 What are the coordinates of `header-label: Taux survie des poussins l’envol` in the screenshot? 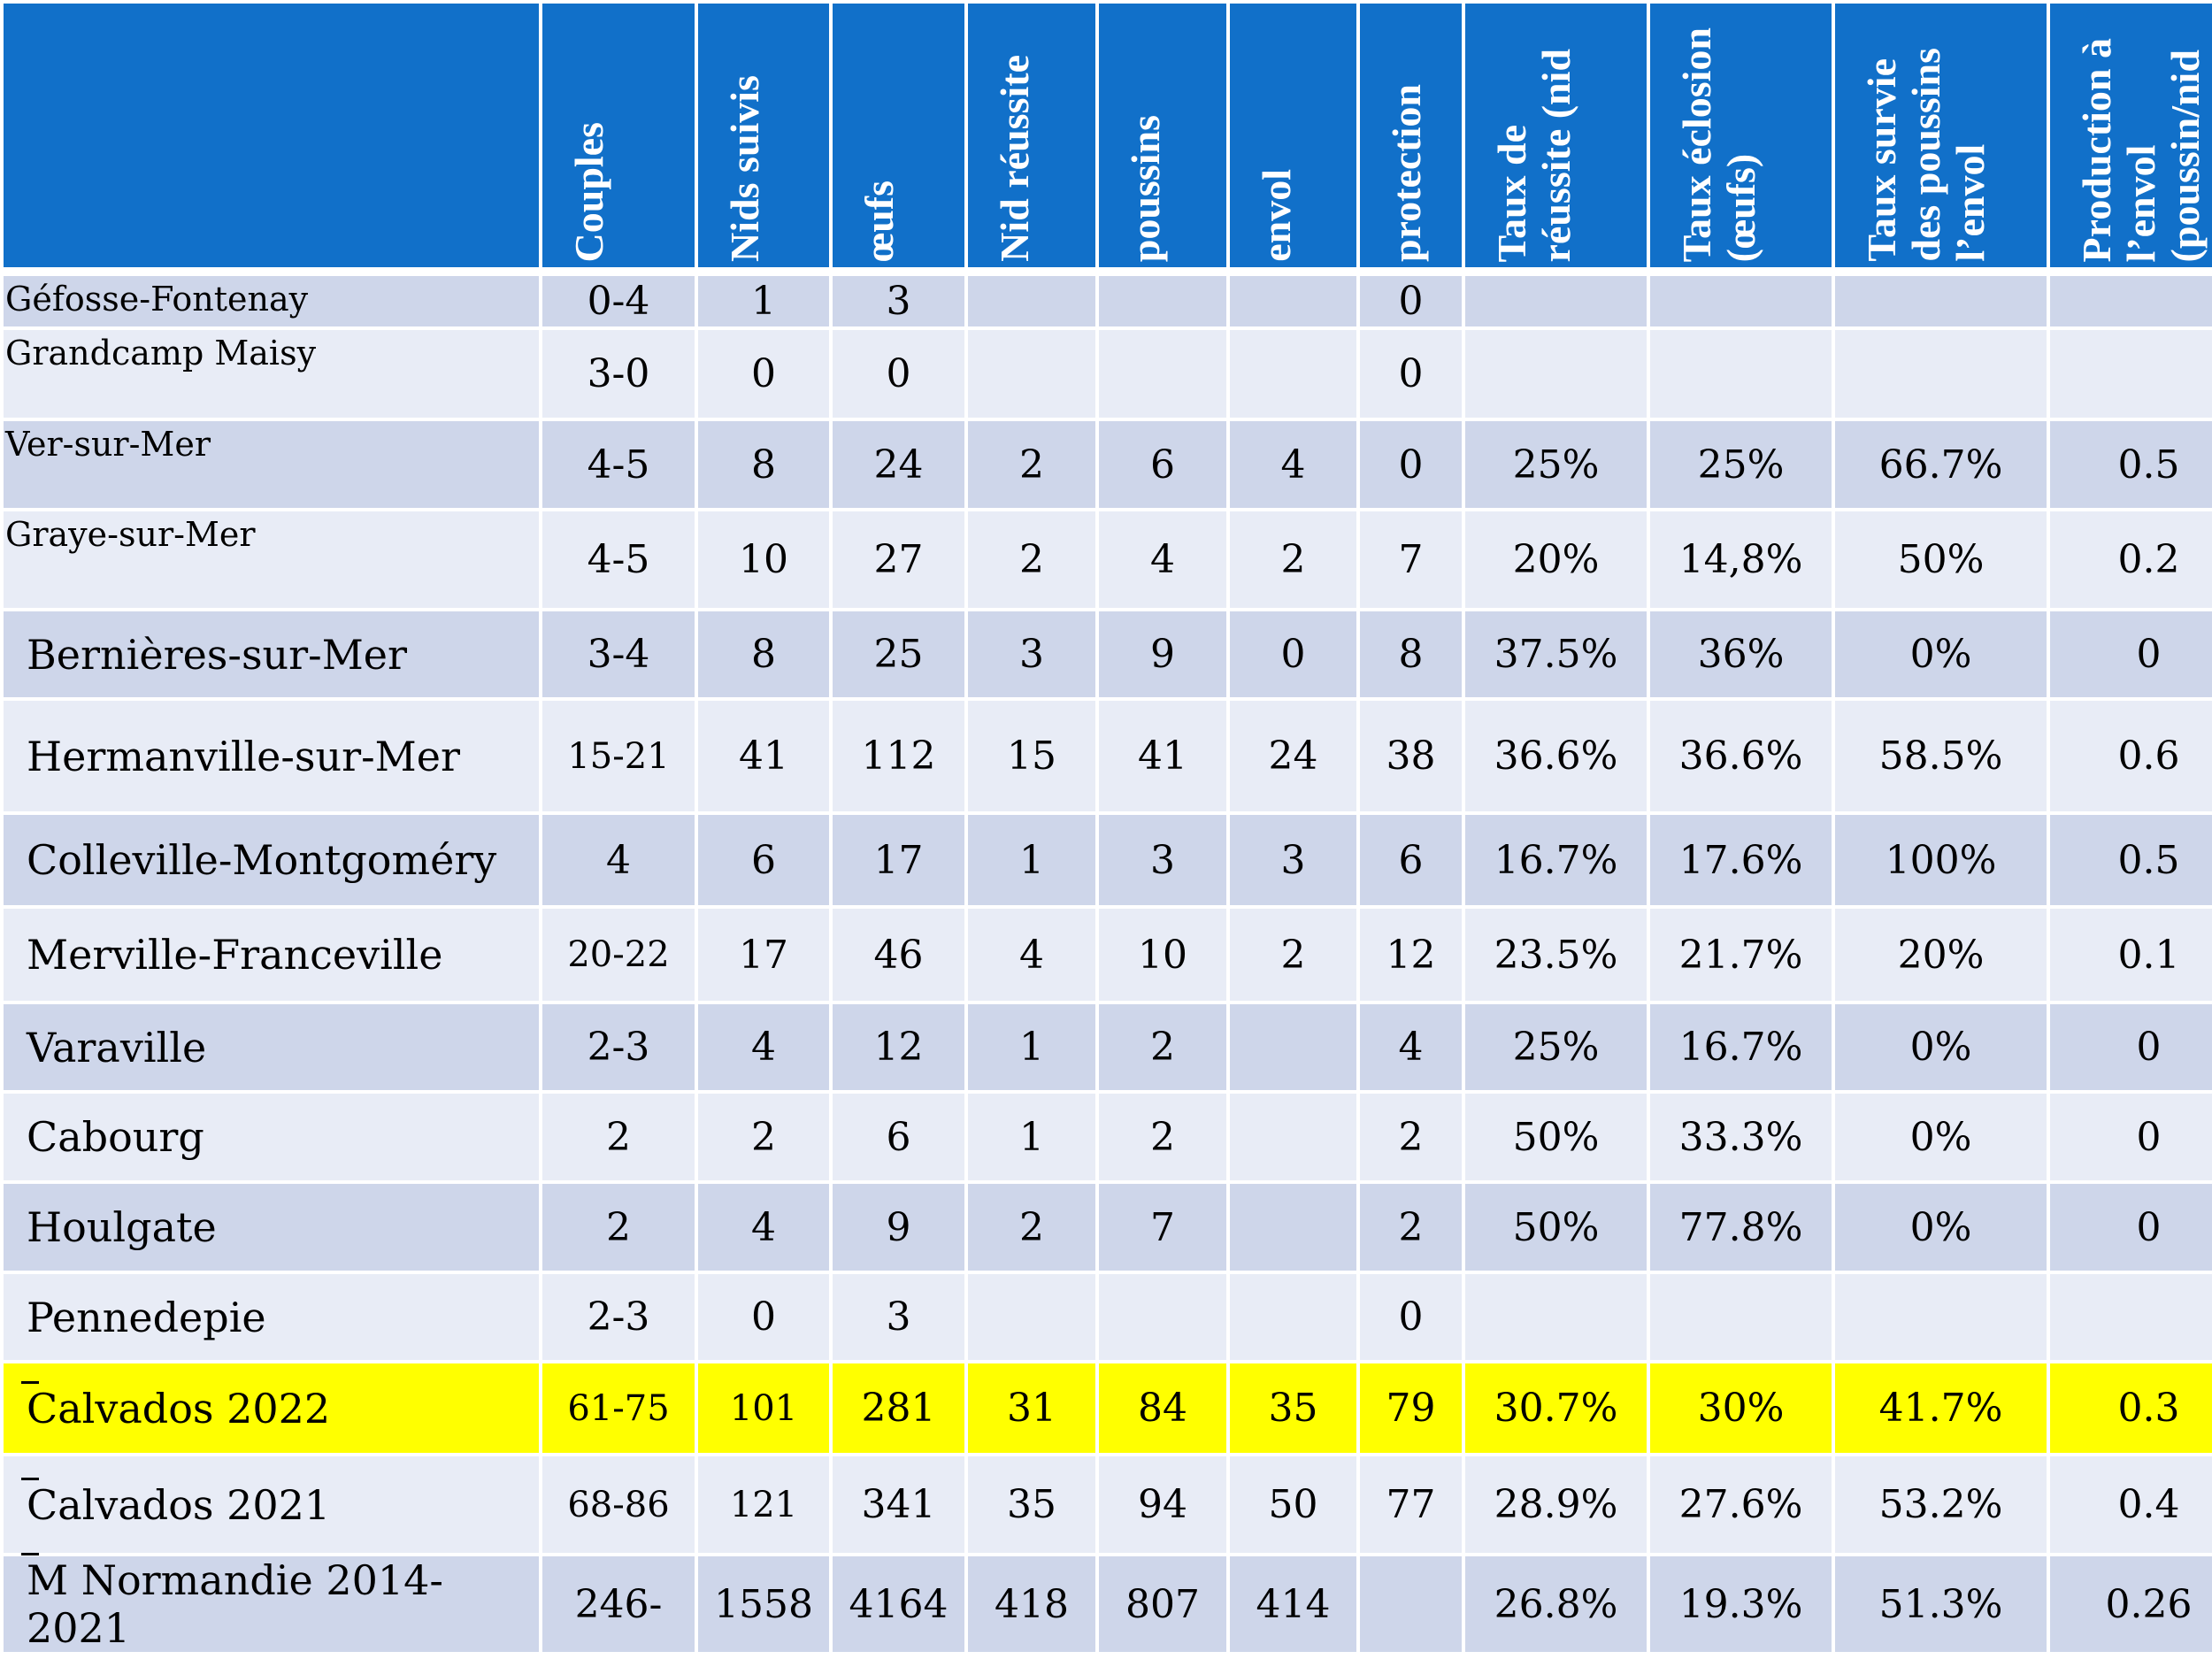 It's located at (1926, 155).